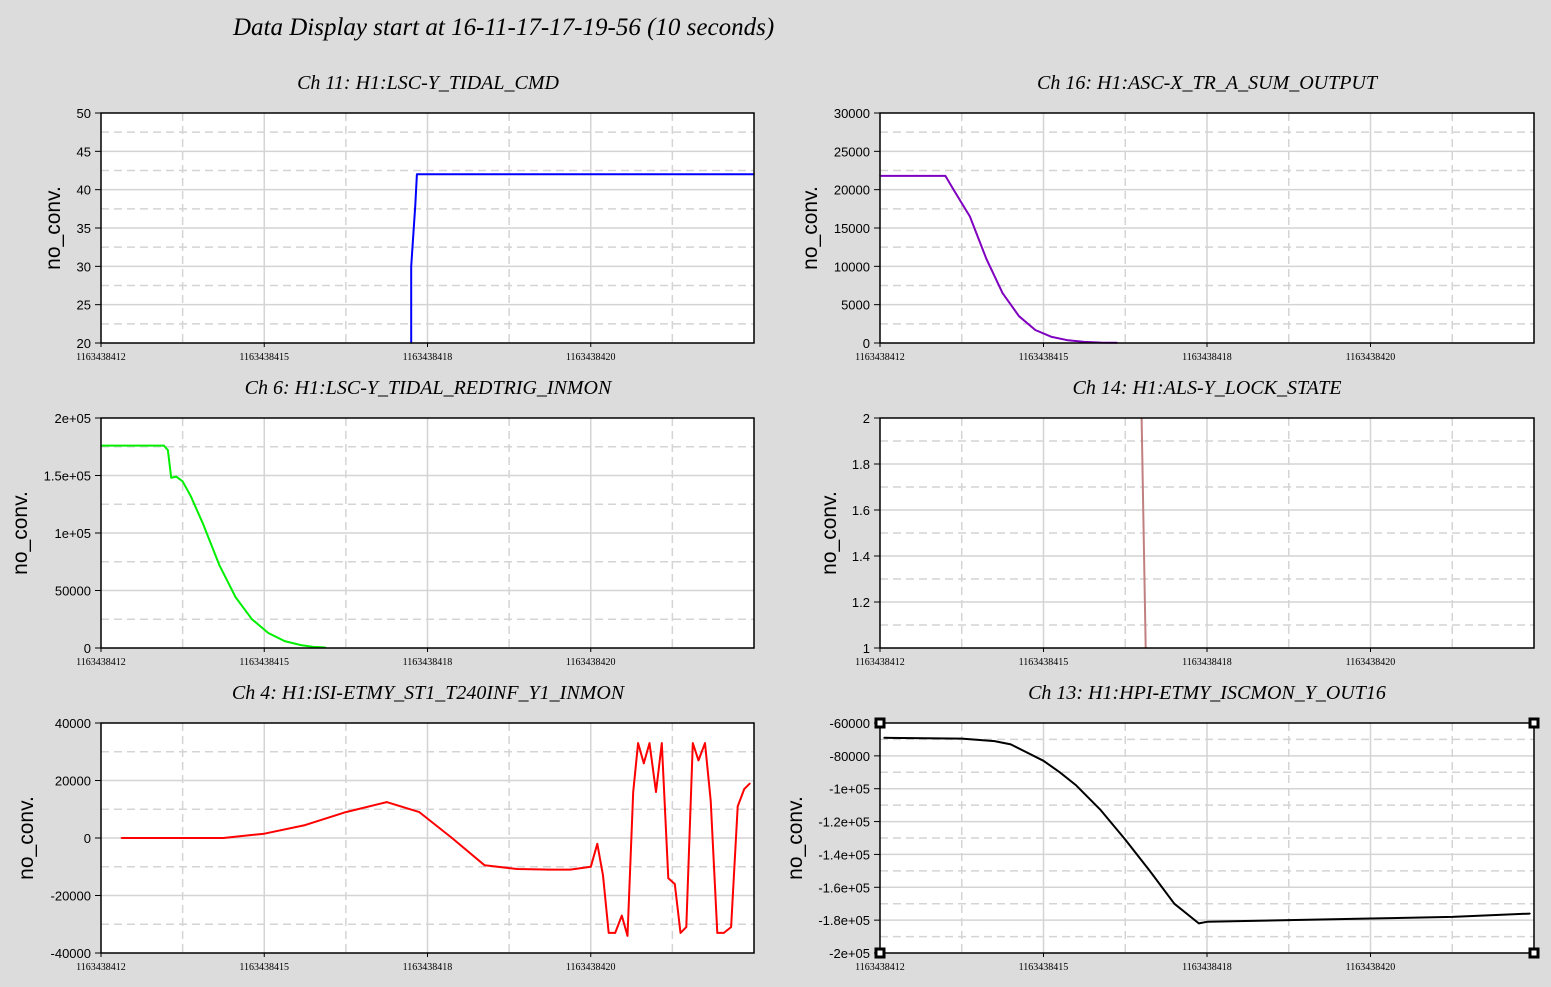  Describe the element at coordinates (1207, 693) in the screenshot. I see `plot-title: Ch 13: H1:HPI-ETMY_ISCMON_Y_OUT16` at that location.